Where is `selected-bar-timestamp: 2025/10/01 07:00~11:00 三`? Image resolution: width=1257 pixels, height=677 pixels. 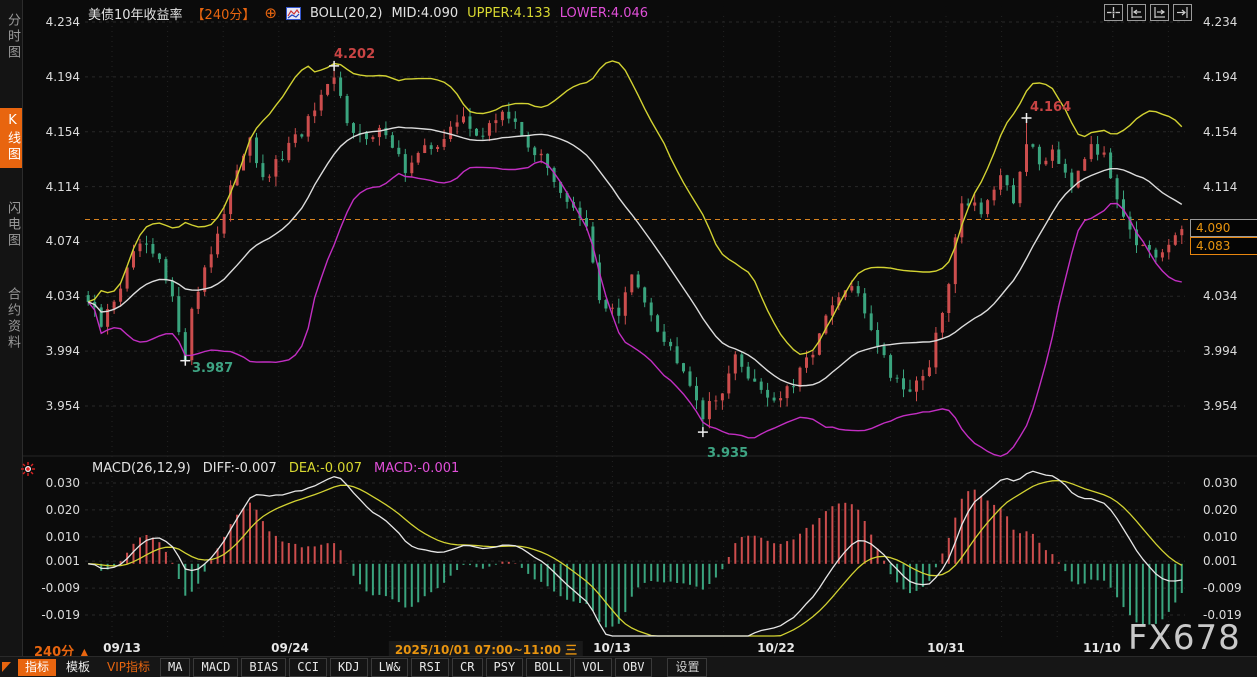
selected-bar-timestamp: 2025/10/01 07:00~11:00 三 is located at coordinates (486, 649).